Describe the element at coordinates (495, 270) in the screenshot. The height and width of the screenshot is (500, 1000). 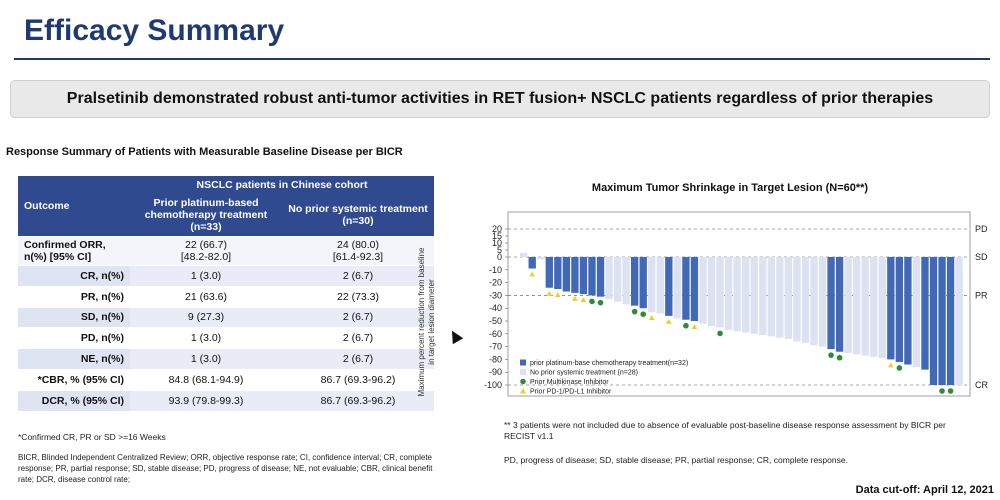
I see `y-tick-label: -10` at that location.